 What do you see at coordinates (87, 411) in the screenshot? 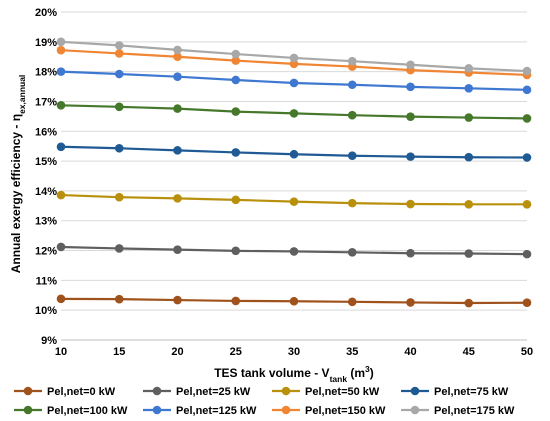
I see `legend-label: Pel,net=100 kW` at bounding box center [87, 411].